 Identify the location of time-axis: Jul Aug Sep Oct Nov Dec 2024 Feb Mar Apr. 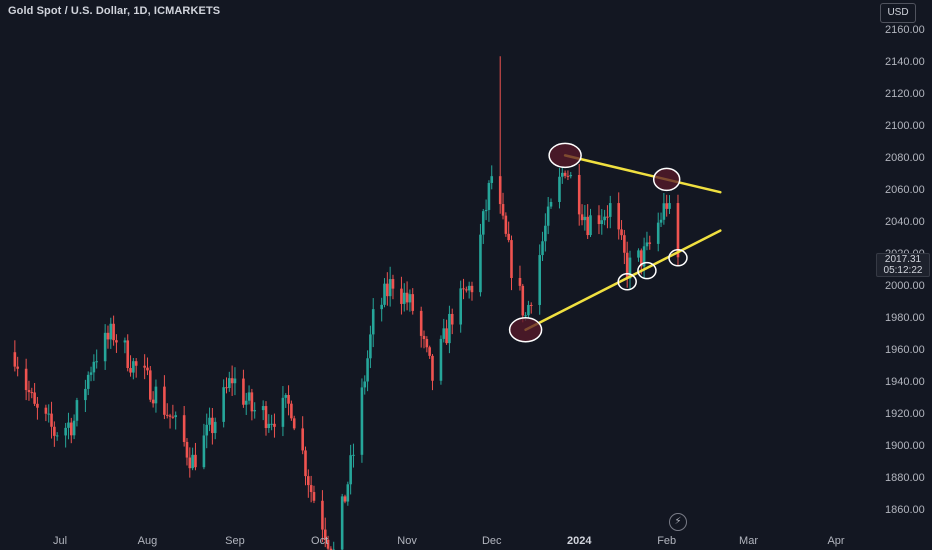
(449, 541).